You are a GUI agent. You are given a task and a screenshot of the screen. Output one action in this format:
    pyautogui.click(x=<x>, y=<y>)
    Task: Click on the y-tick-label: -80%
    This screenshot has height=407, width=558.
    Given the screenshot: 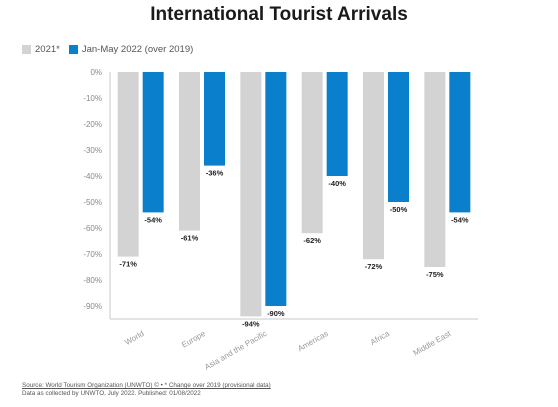 What is the action you would take?
    pyautogui.click(x=92, y=280)
    